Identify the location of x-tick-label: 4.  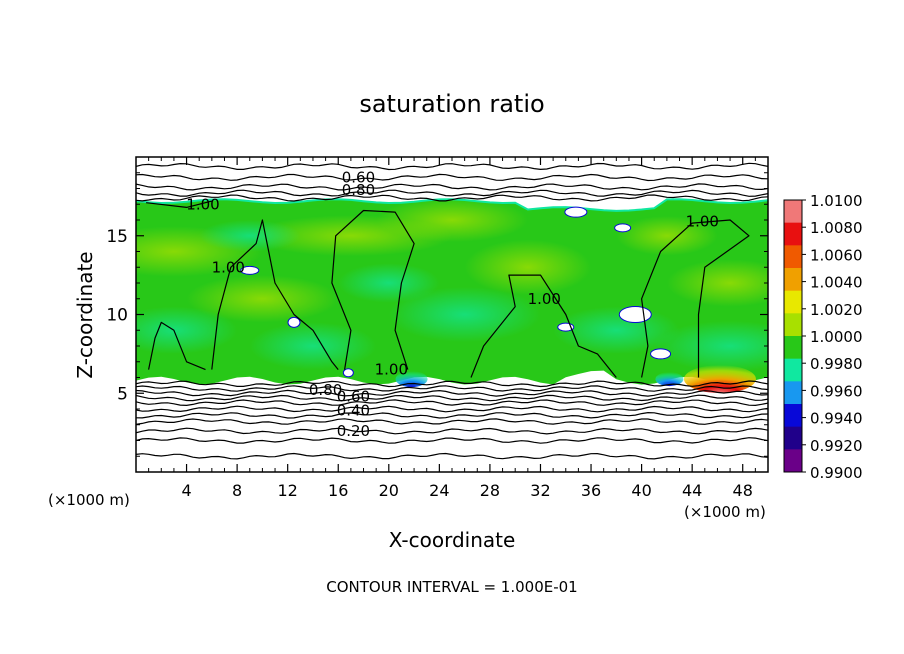
(186, 490).